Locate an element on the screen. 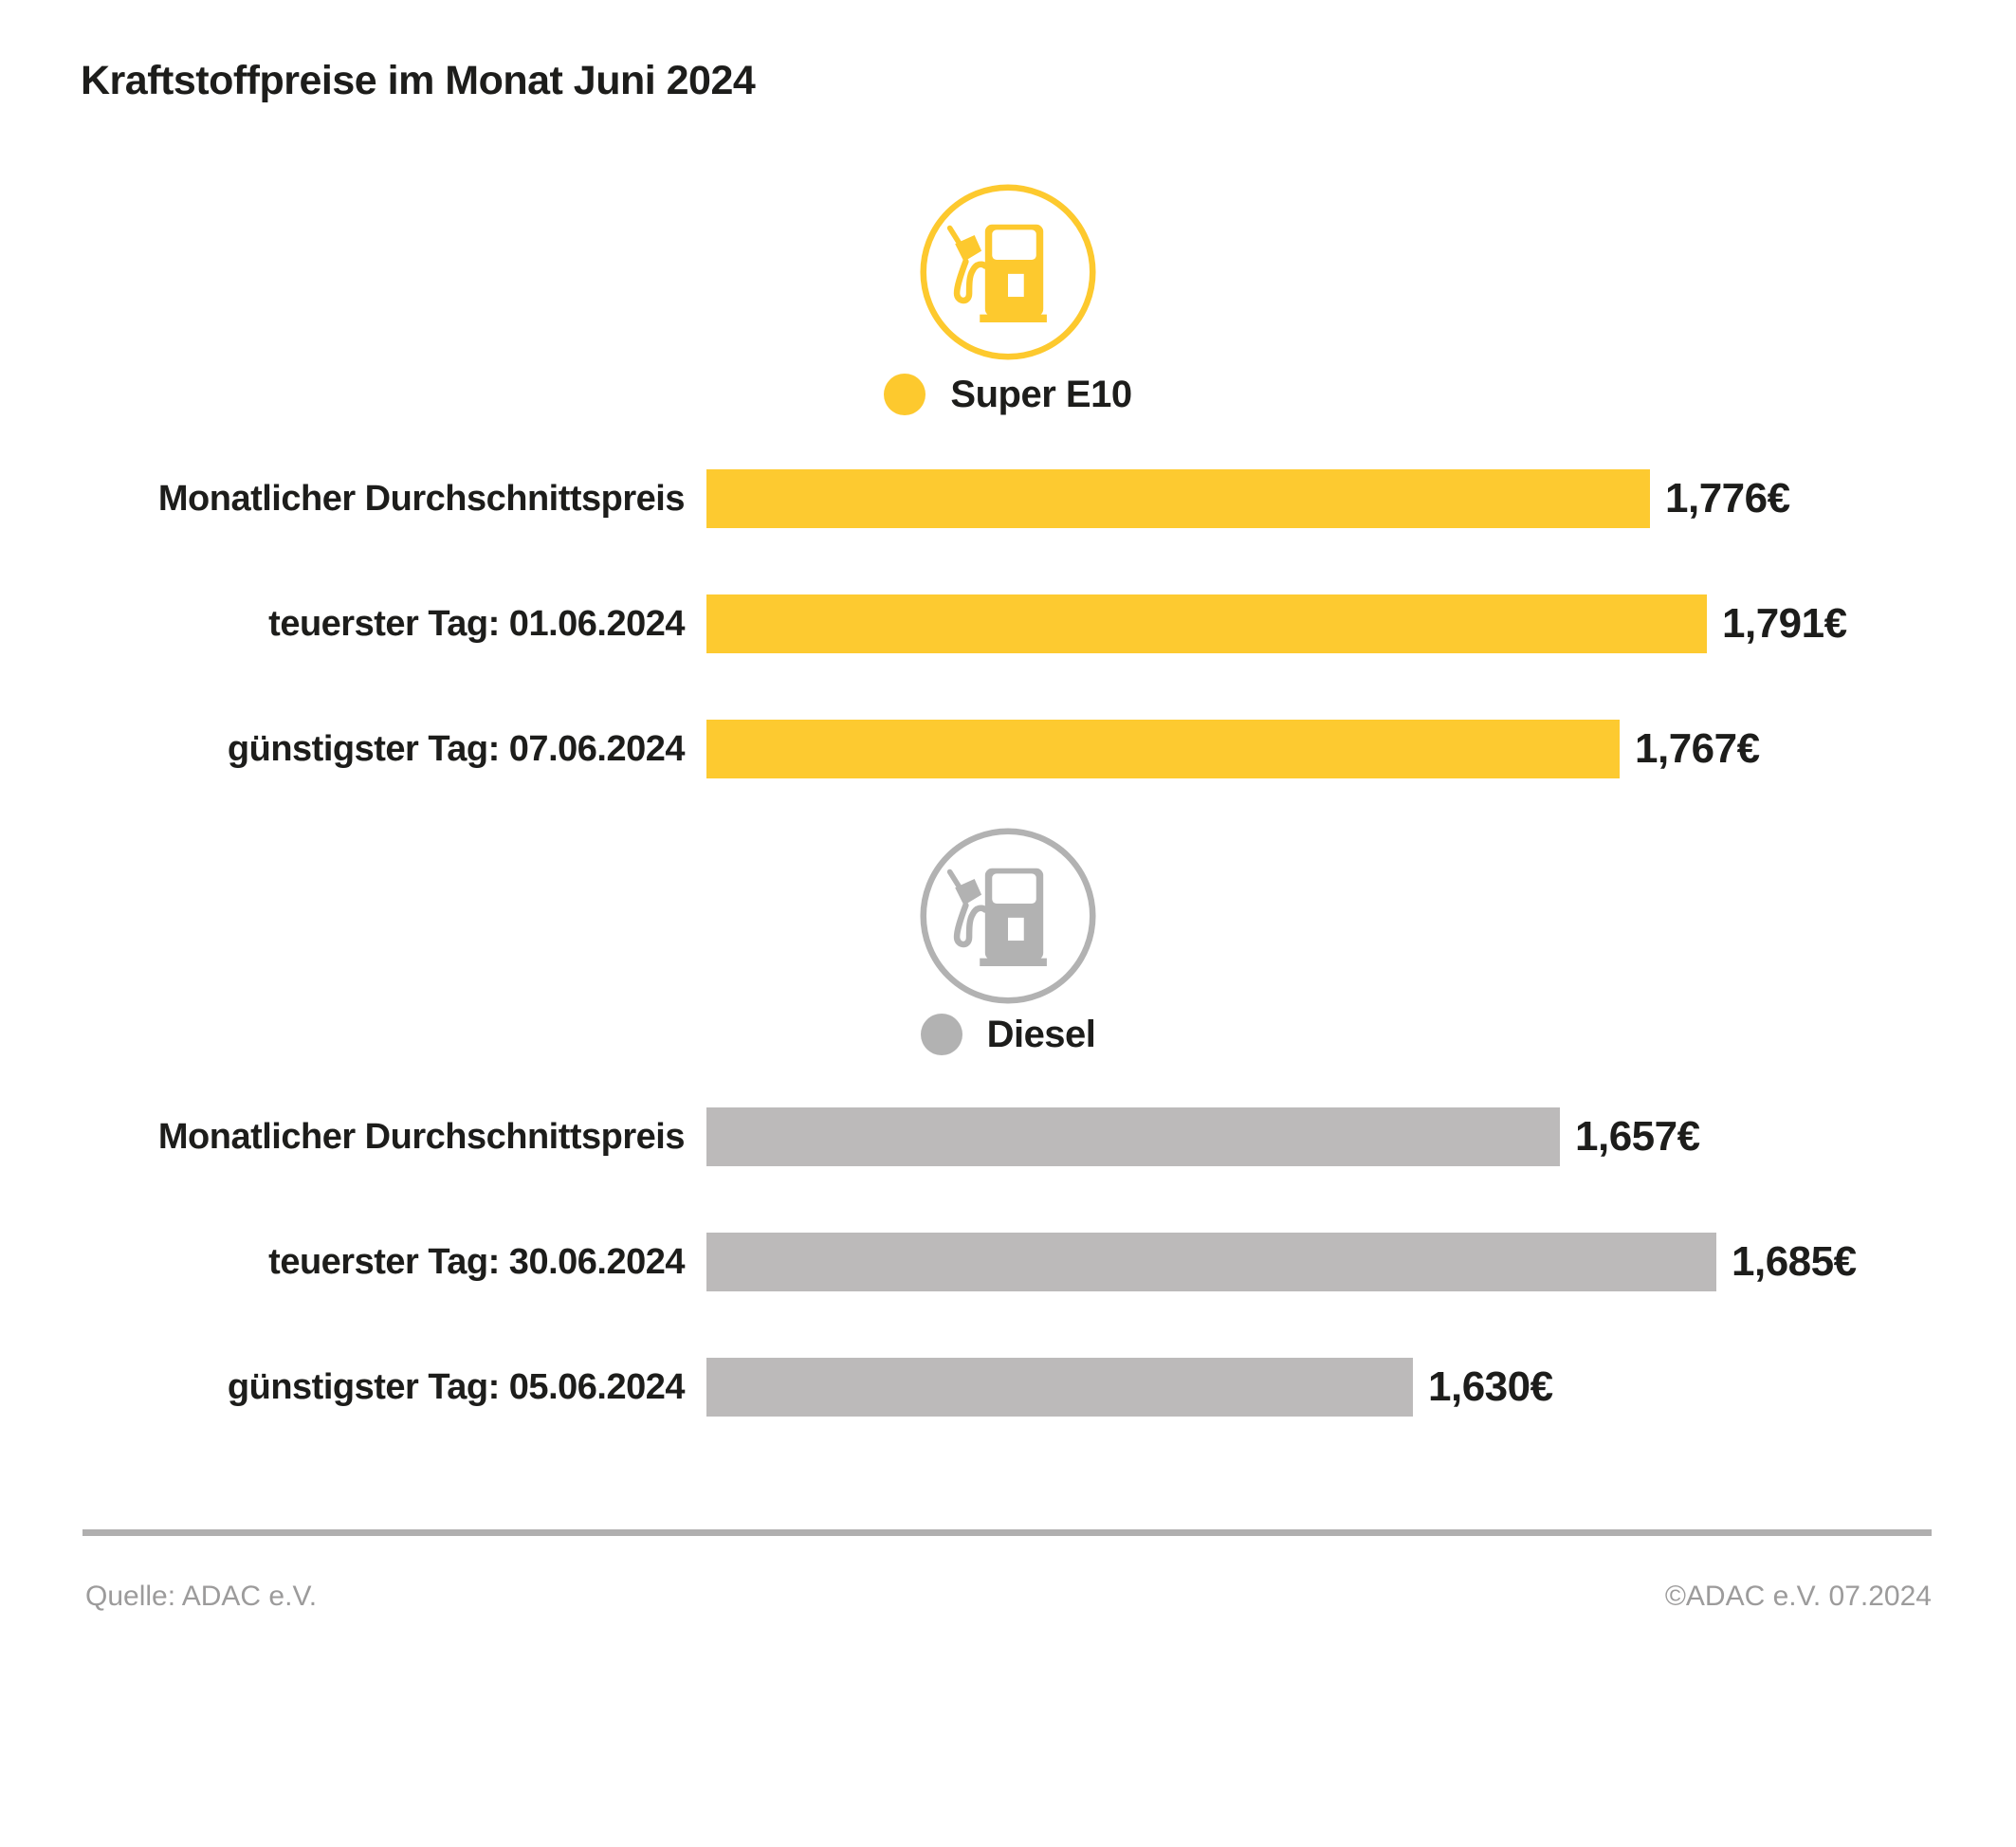 Image resolution: width=2016 pixels, height=1847 pixels. legend: Super E10 is located at coordinates (1008, 394).